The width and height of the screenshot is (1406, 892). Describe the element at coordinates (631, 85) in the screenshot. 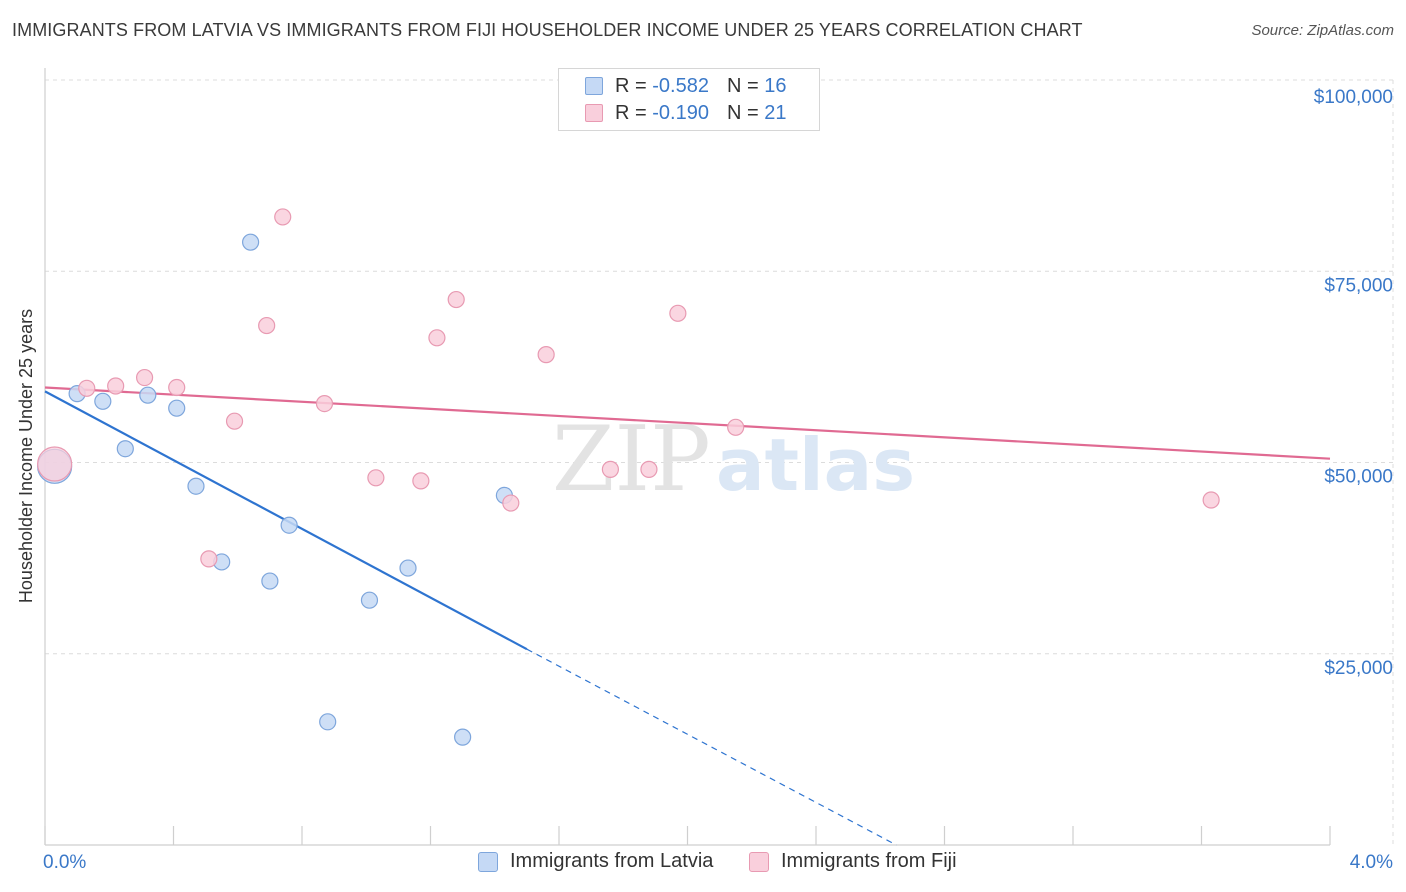

I see `latvia-r-label: R =` at that location.